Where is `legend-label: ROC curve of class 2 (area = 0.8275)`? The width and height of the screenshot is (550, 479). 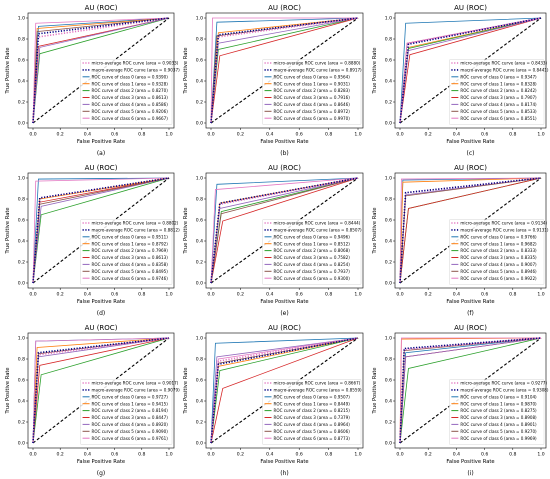 legend-label: ROC curve of class 2 (area = 0.8275) is located at coordinates (498, 410).